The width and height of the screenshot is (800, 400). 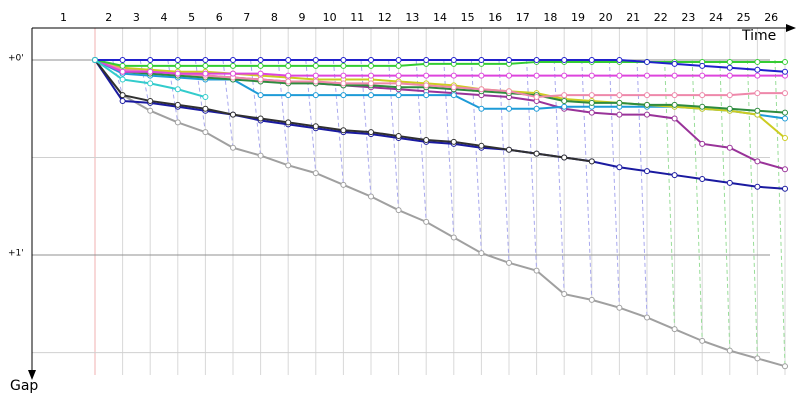 I want to click on x-tick-label: 19, so click(x=578, y=17).